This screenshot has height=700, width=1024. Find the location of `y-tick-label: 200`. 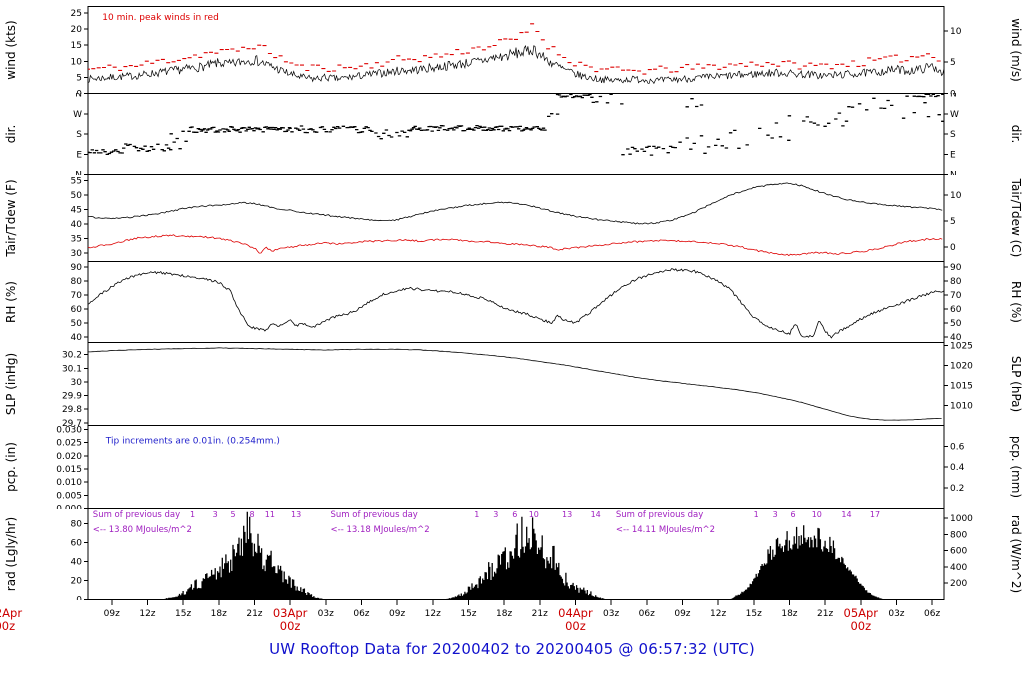

y-tick-label: 200 is located at coordinates (958, 584).